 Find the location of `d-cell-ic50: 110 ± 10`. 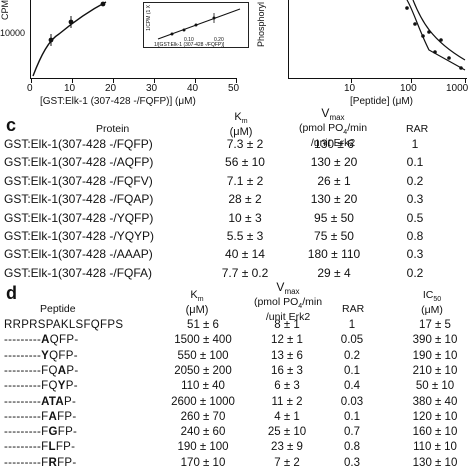

d-cell-ic50: 110 ± 10 is located at coordinates (435, 447).